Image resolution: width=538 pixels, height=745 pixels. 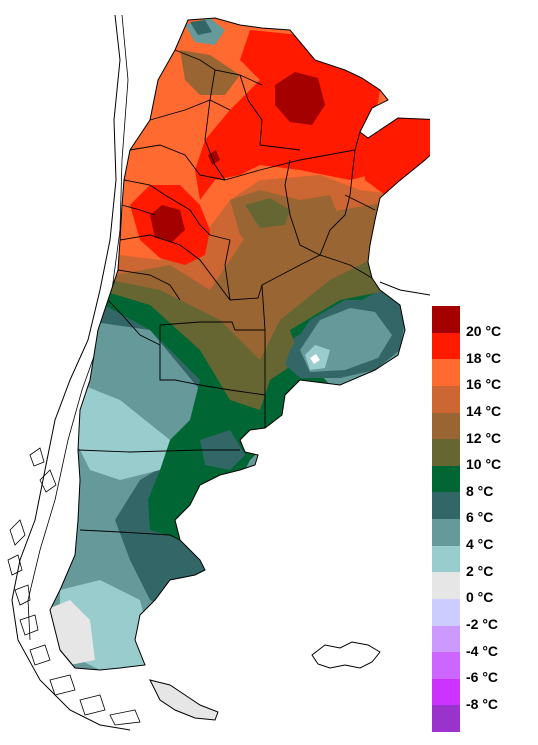 What do you see at coordinates (184, 700) in the screenshot?
I see `tierra-del-fuego` at bounding box center [184, 700].